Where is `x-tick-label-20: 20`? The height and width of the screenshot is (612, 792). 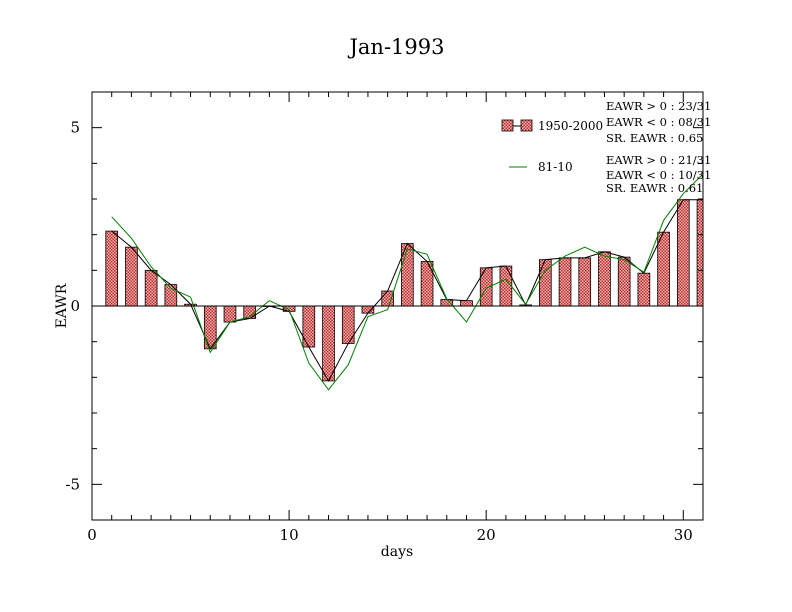 x-tick-label-20: 20 is located at coordinates (486, 535).